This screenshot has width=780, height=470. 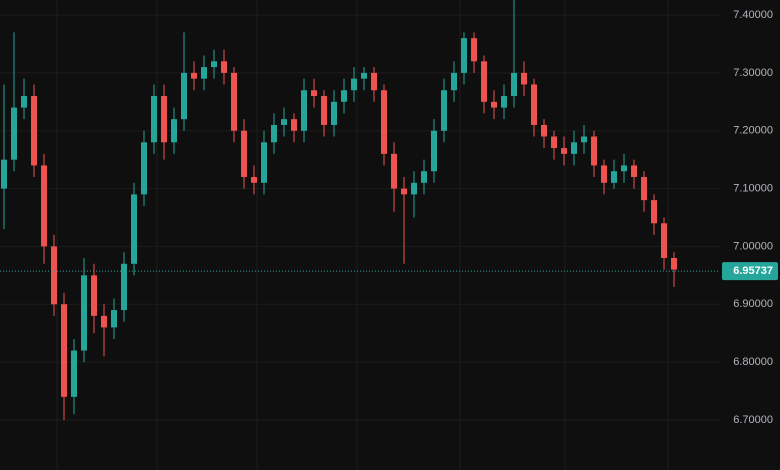 What do you see at coordinates (753, 15) in the screenshot?
I see `y-tick-label: 7.40000` at bounding box center [753, 15].